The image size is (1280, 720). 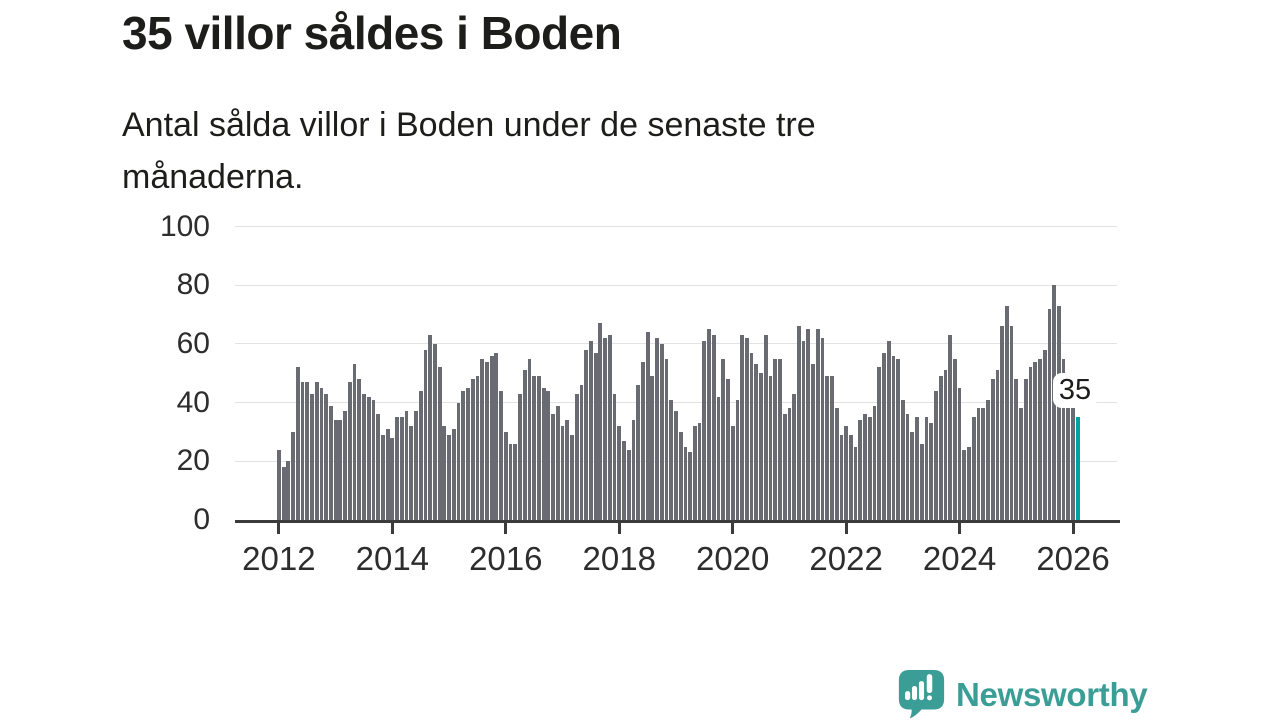 I want to click on y-axis-tick-label: 100, so click(x=184, y=226).